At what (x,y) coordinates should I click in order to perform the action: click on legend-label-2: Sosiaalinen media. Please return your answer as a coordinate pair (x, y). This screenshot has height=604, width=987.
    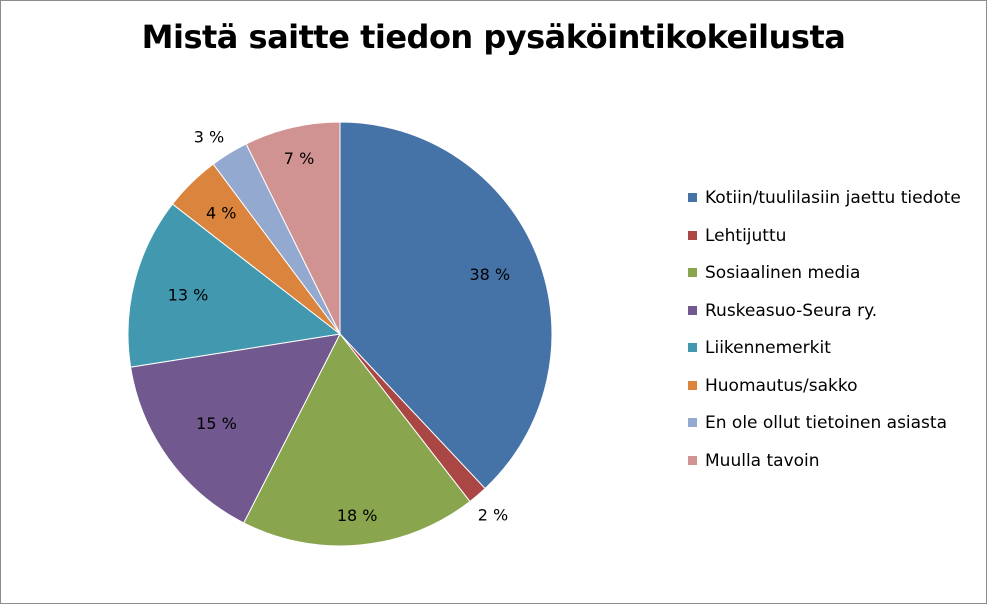
    Looking at the image, I should click on (783, 273).